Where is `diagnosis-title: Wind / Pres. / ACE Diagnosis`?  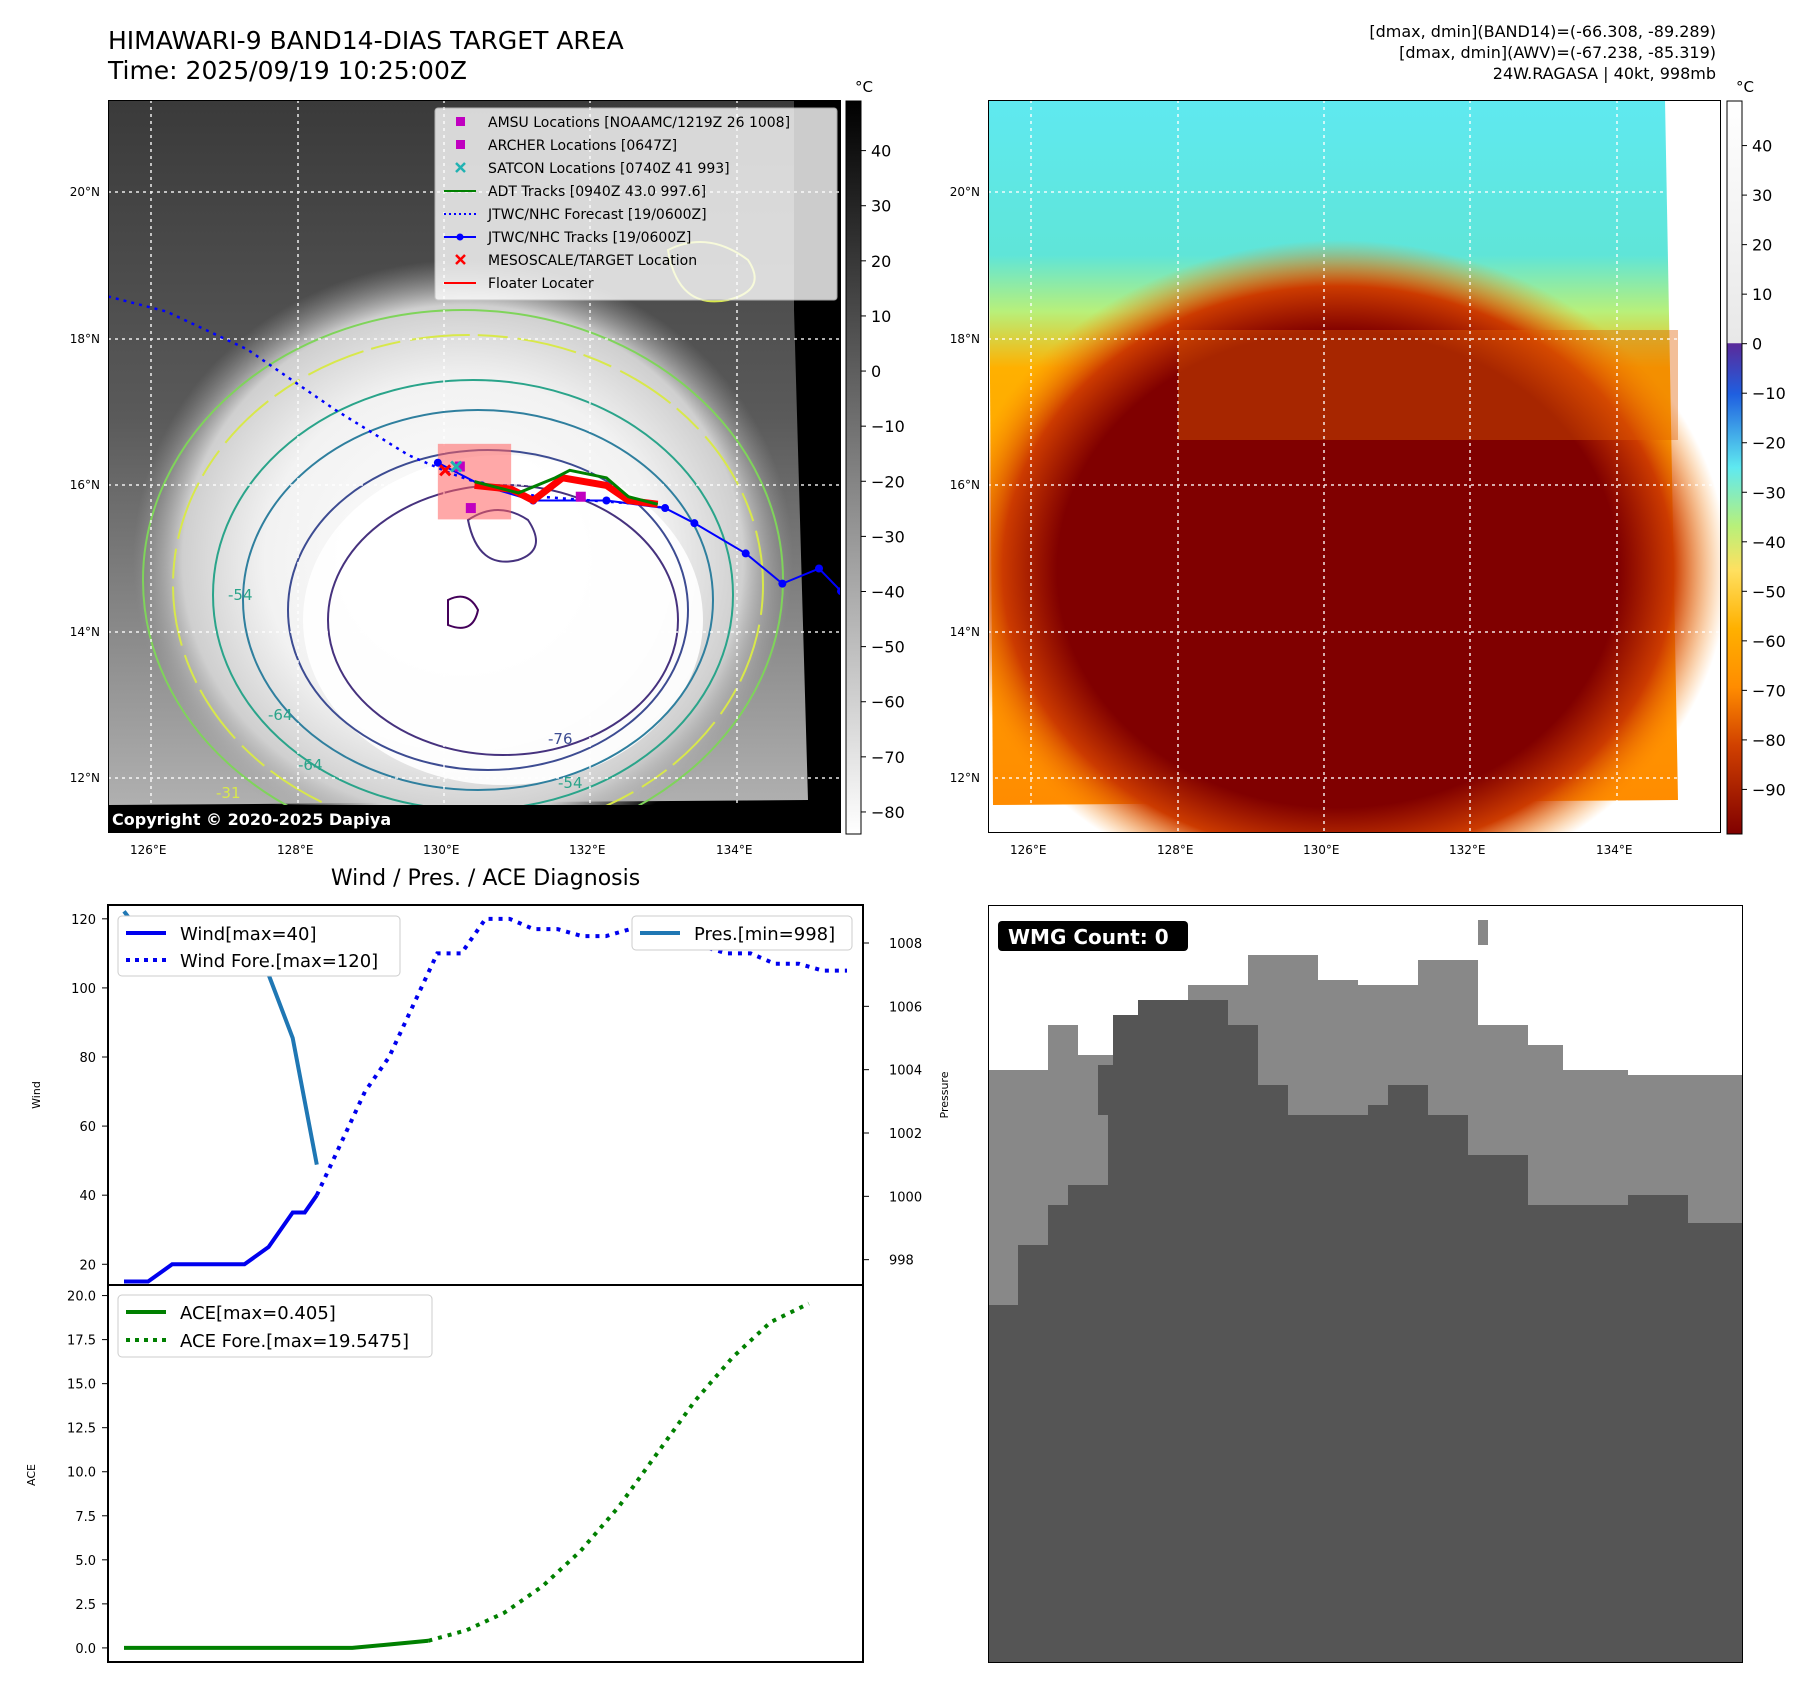
diagnosis-title: Wind / Pres. / ACE Diagnosis is located at coordinates (485, 878).